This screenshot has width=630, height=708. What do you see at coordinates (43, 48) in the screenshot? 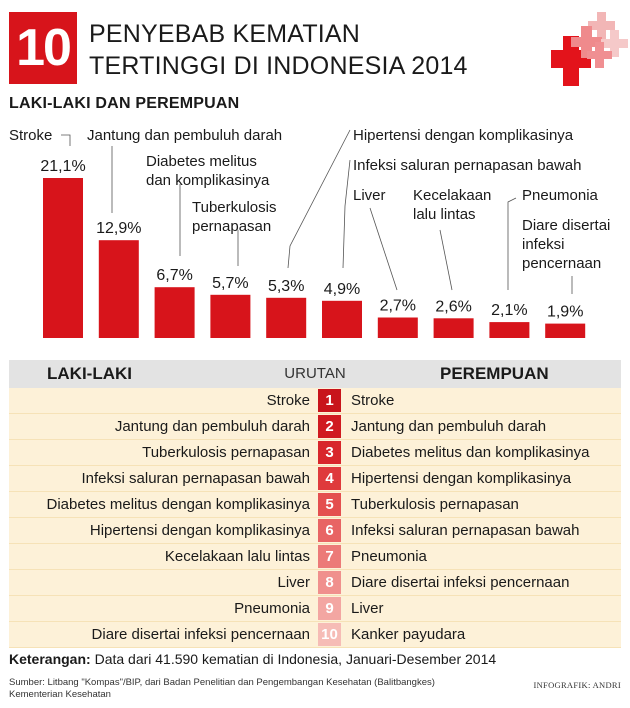
I see `title-number-badge: 10` at bounding box center [43, 48].